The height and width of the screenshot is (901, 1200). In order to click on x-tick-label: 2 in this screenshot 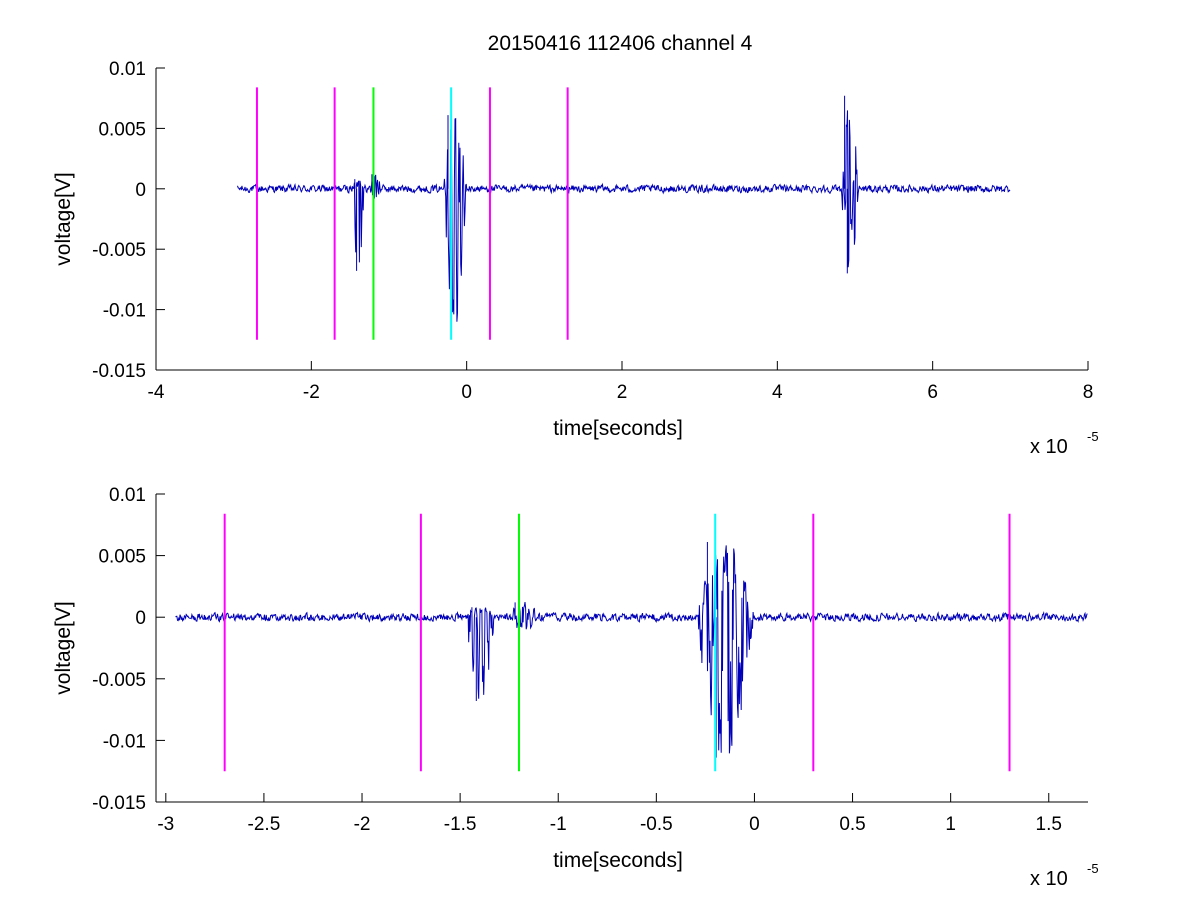, I will do `click(622, 392)`.